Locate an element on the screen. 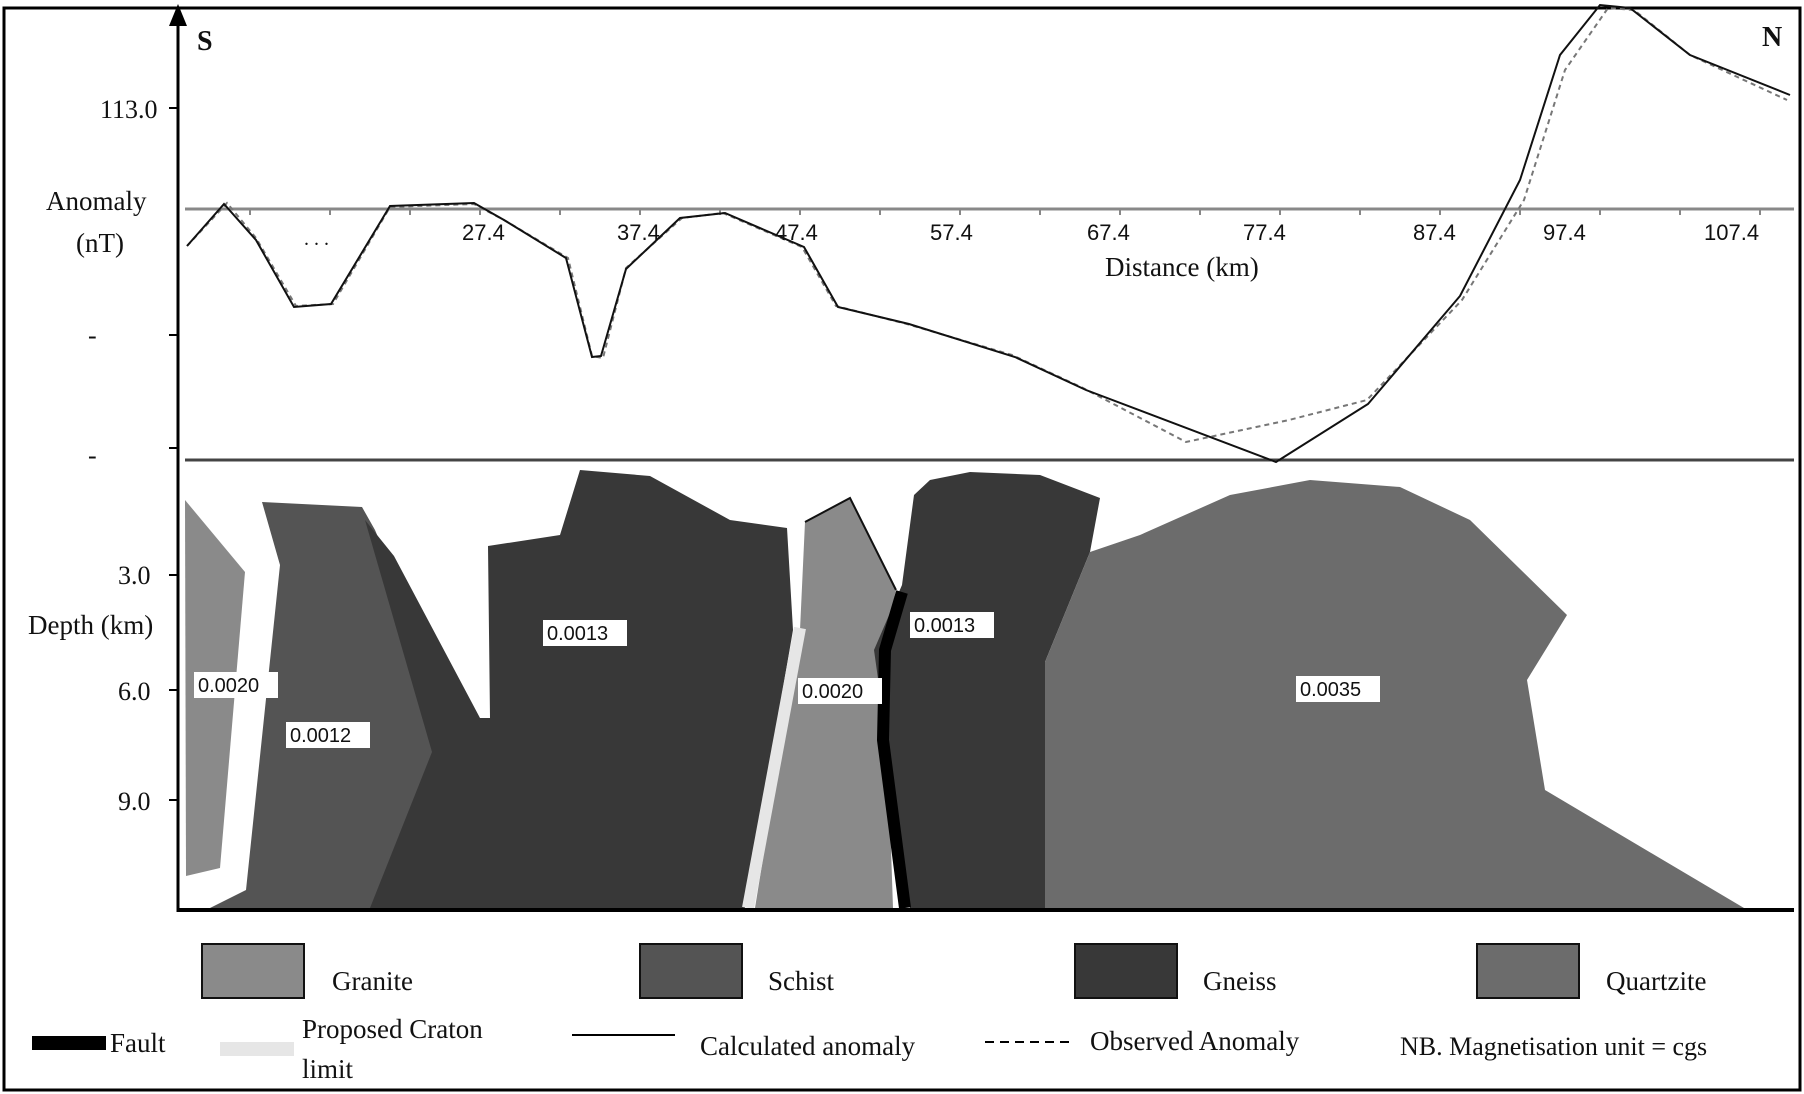 This screenshot has height=1094, width=1804. anomaly-minor-tick-2: - is located at coordinates (92, 455).